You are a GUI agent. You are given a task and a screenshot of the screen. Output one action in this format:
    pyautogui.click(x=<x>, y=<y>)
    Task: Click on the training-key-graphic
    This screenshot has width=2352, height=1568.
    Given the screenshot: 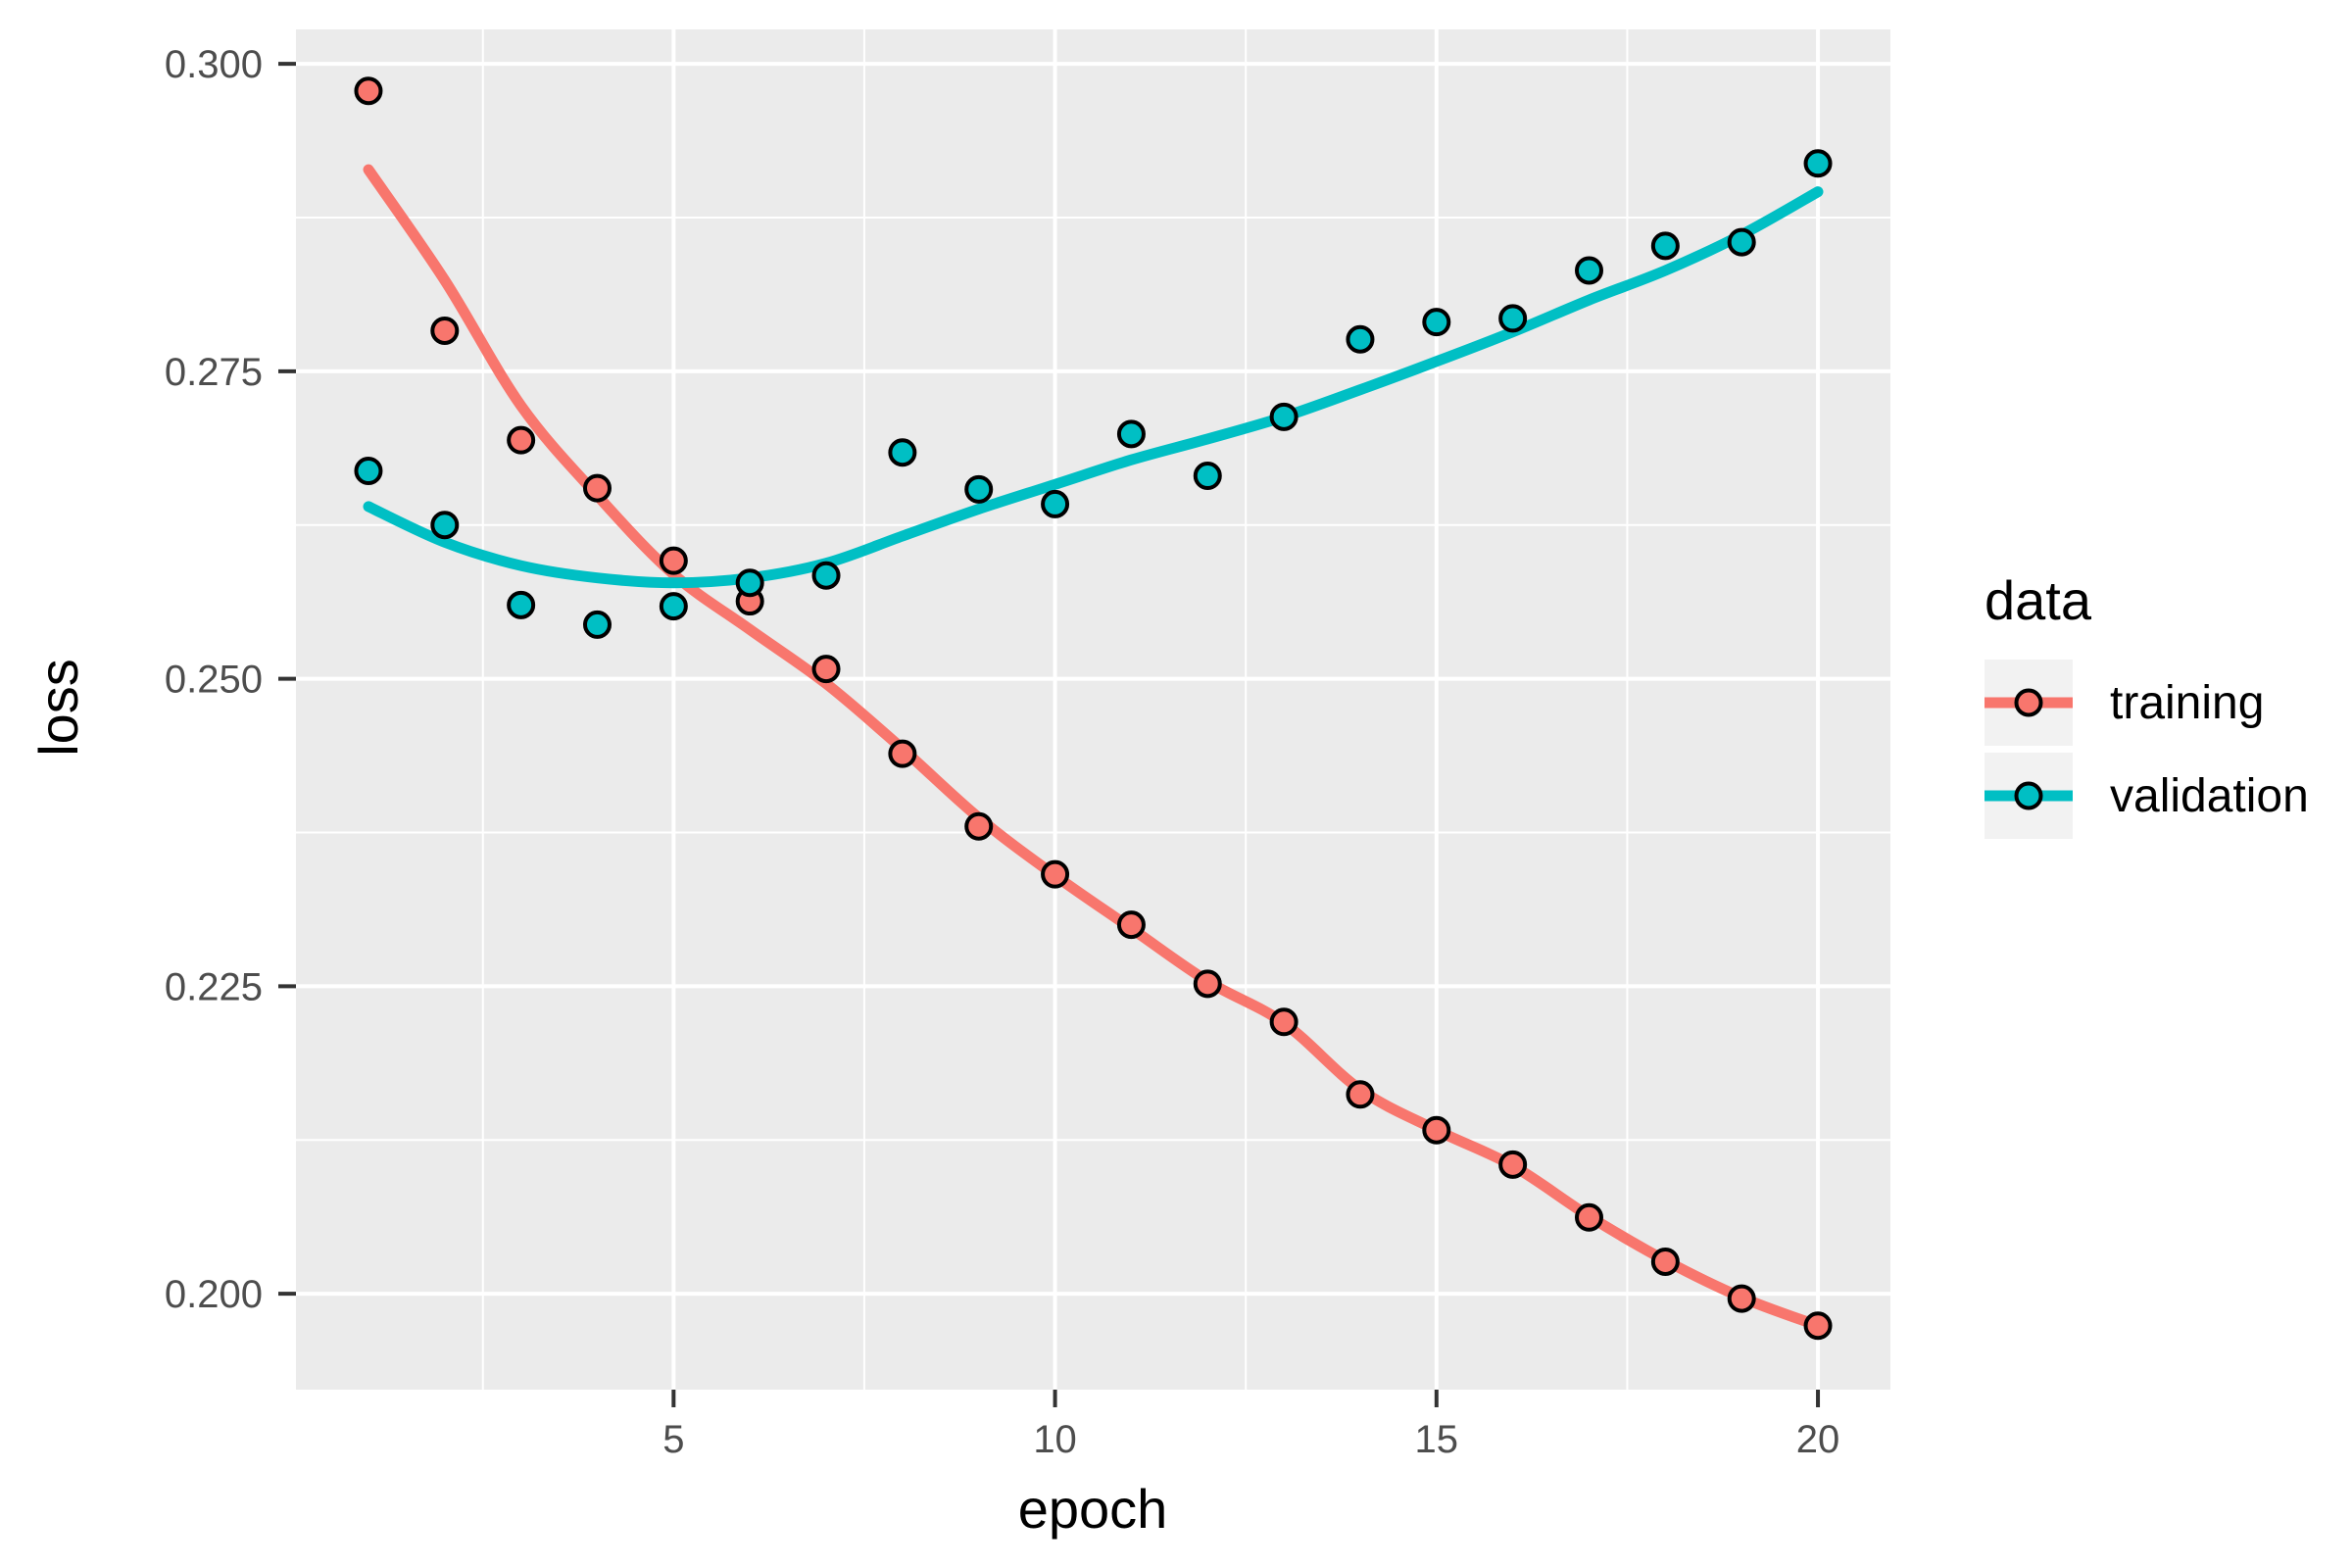 What is the action you would take?
    pyautogui.click(x=2029, y=702)
    